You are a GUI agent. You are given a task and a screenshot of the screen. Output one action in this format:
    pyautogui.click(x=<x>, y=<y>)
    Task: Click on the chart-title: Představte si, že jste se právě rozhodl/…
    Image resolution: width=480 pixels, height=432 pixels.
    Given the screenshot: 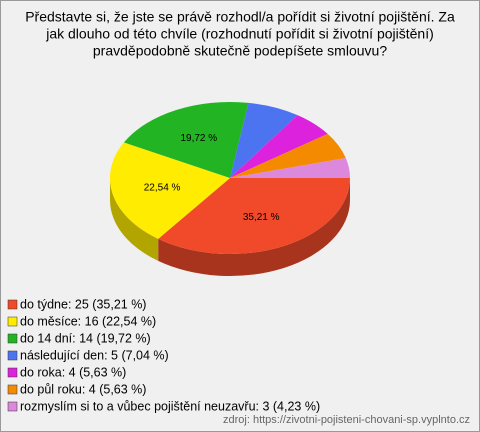 What is the action you would take?
    pyautogui.click(x=240, y=17)
    